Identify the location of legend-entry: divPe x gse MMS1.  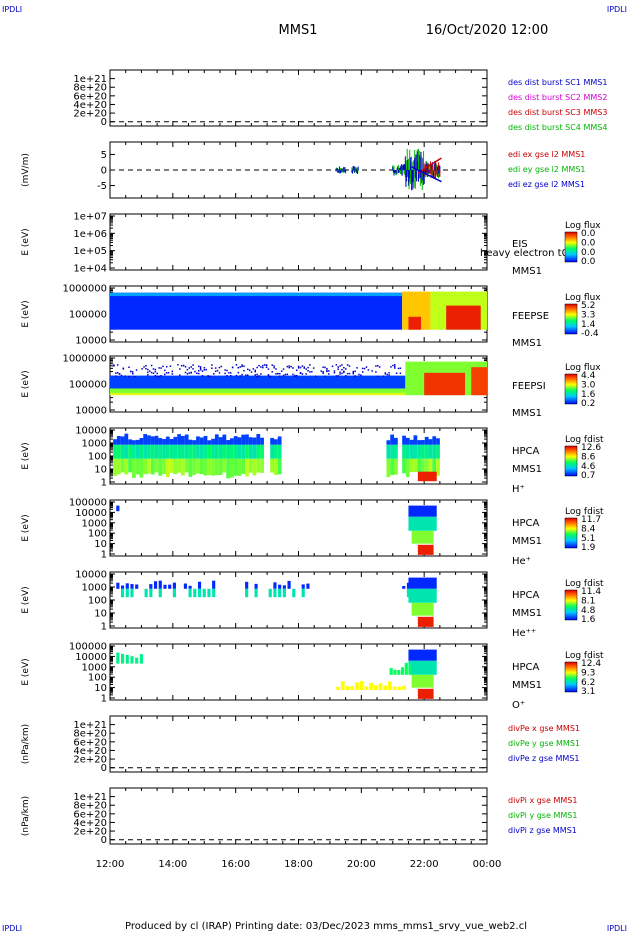
(544, 728).